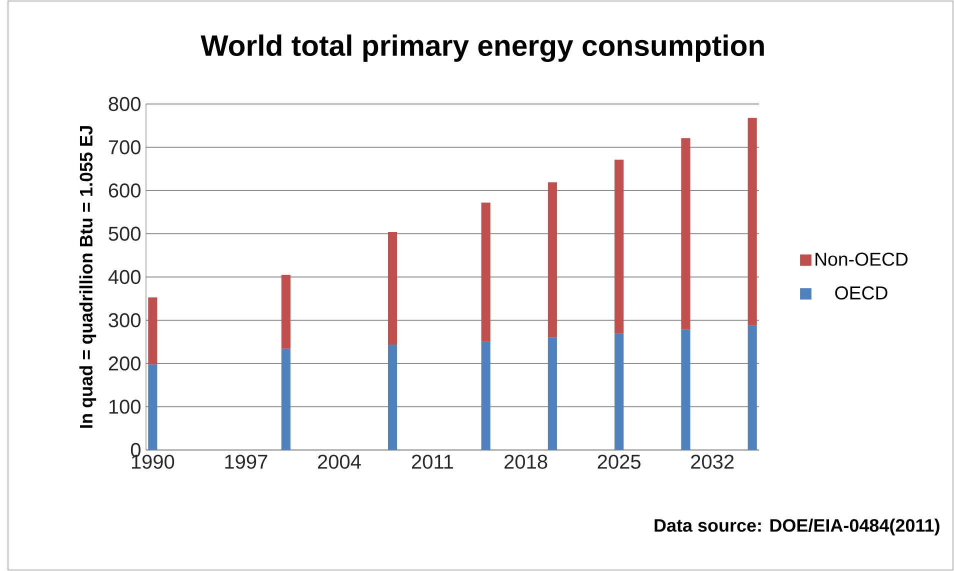 Image resolution: width=954 pixels, height=571 pixels. Describe the element at coordinates (87, 277) in the screenshot. I see `y-axis-title: In quad = quadrillion Btu = 1.055 EJ` at that location.